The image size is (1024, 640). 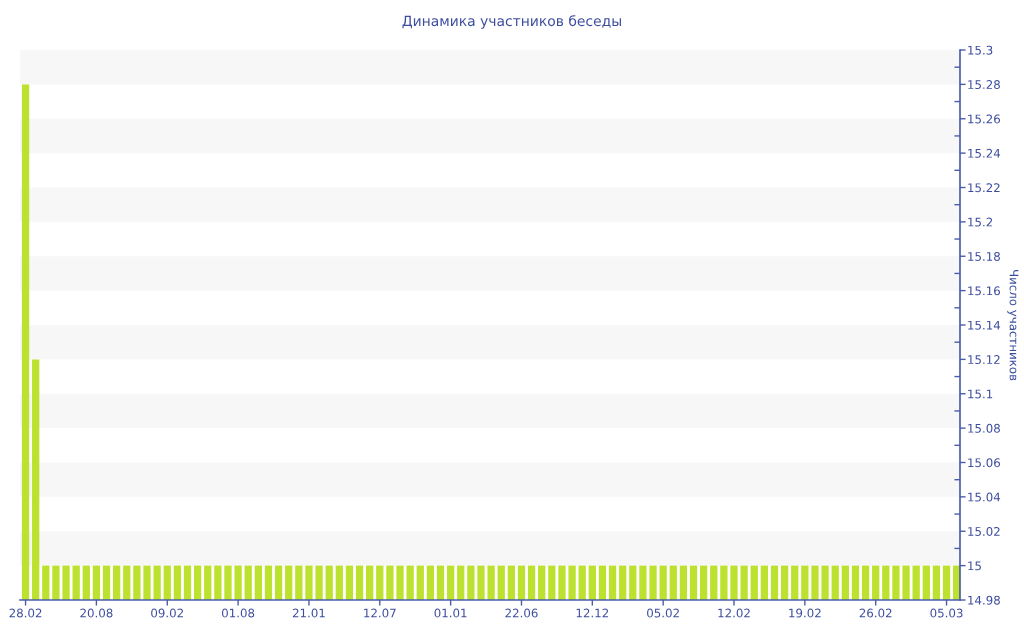 I want to click on x-tick-label: 09.02, so click(x=167, y=613).